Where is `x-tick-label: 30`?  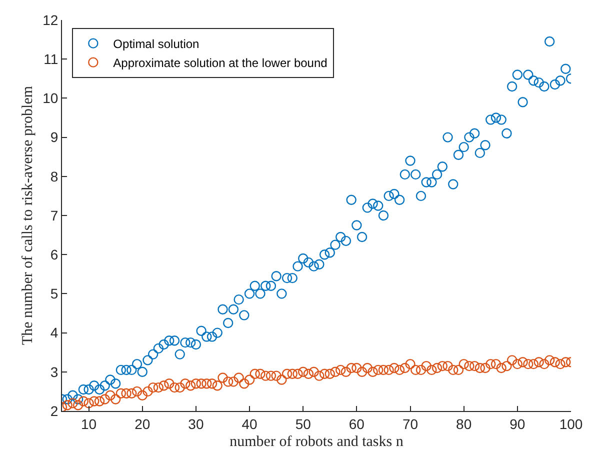
x-tick-label: 30 is located at coordinates (196, 424).